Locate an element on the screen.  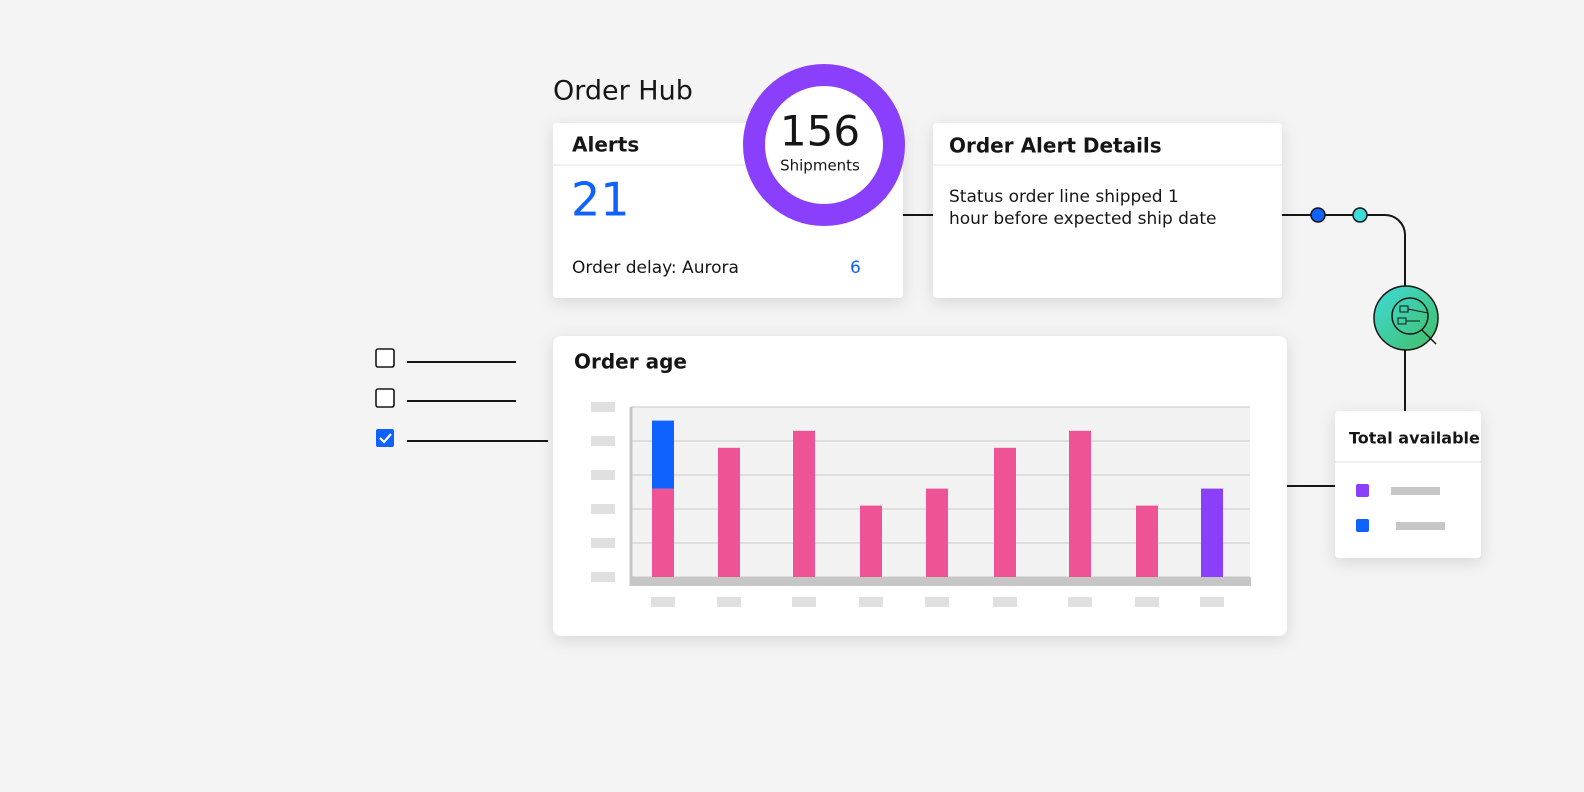
chart-title: Order age is located at coordinates (630, 362).